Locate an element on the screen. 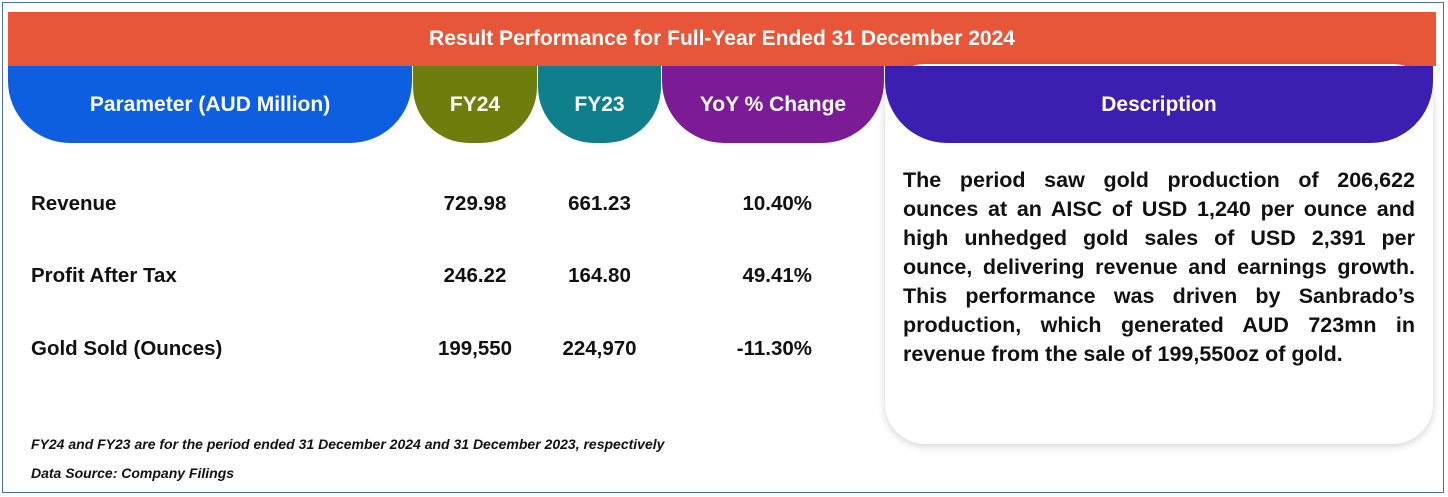 The image size is (1448, 497). row-fy24-value: 246.22 is located at coordinates (475, 275).